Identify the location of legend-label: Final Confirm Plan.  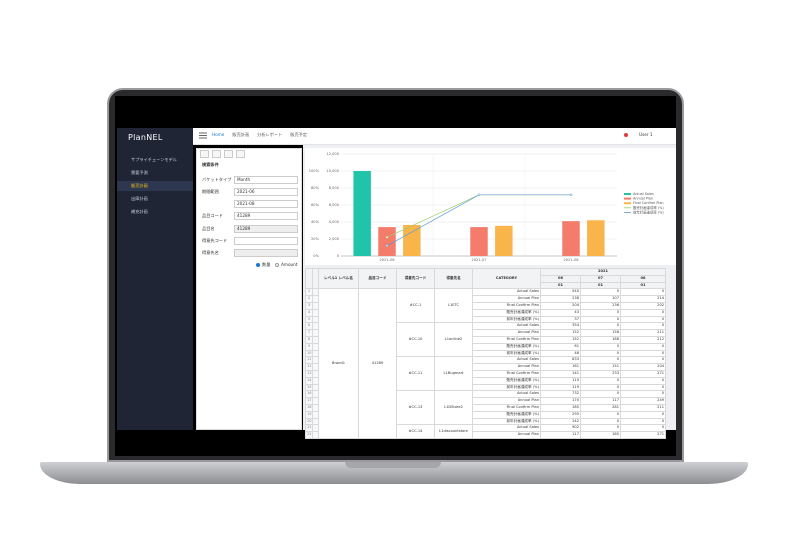
(648, 203).